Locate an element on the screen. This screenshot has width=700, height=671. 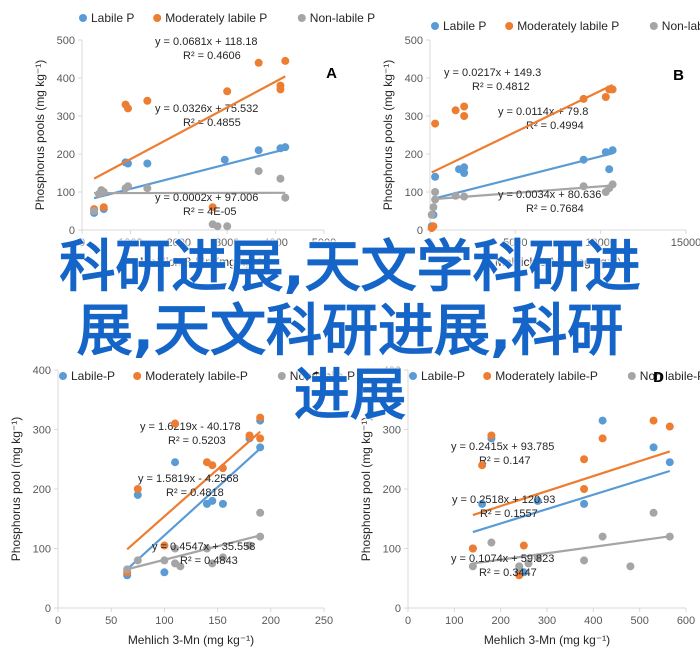
x-tick-label: 1000 is located at coordinates (130, 243).